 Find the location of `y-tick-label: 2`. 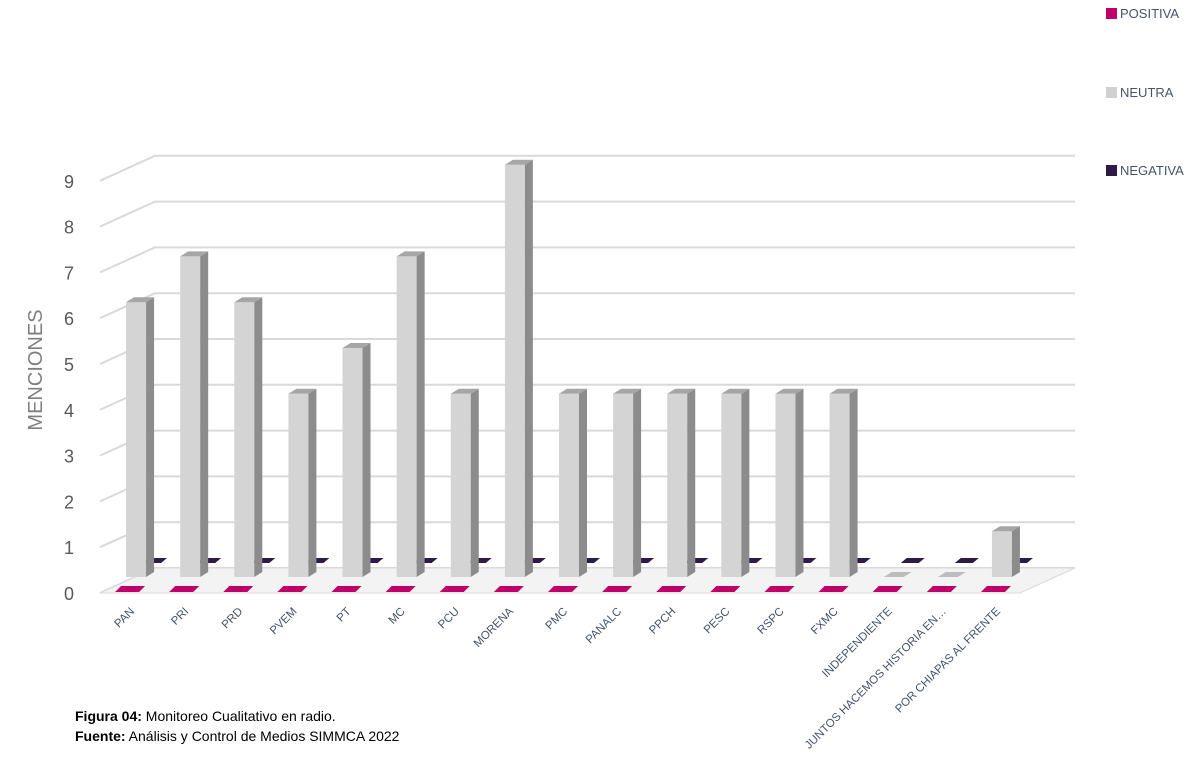

y-tick-label: 2 is located at coordinates (69, 502).